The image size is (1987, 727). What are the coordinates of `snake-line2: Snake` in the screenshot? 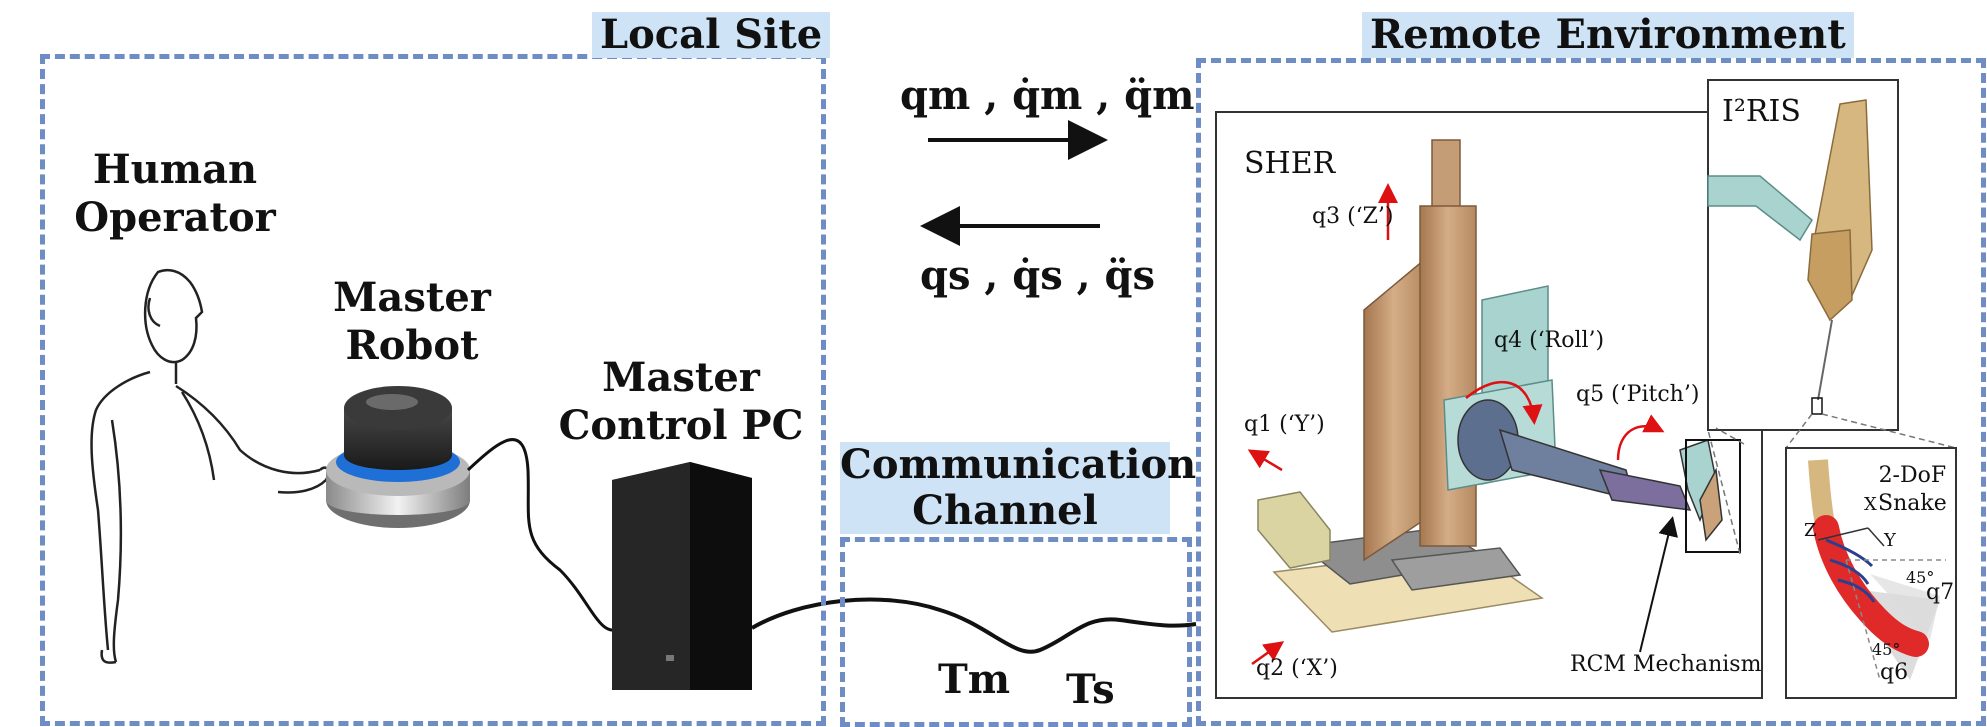 It's located at (1912, 503).